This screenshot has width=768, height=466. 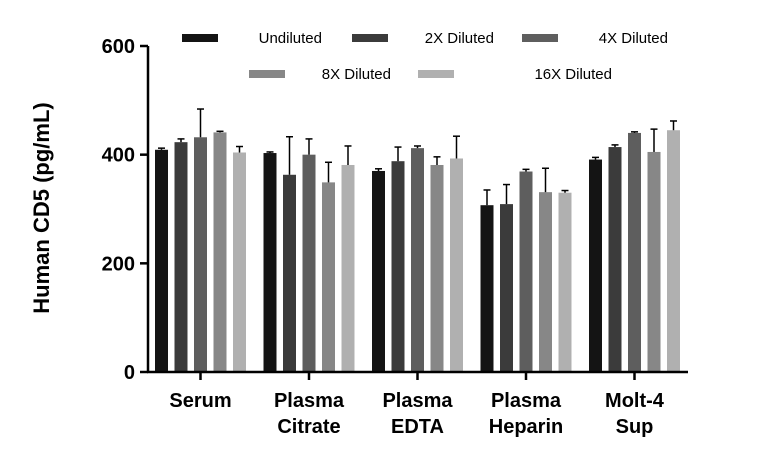 I want to click on legend-label: 2X Diluted, so click(x=459, y=38).